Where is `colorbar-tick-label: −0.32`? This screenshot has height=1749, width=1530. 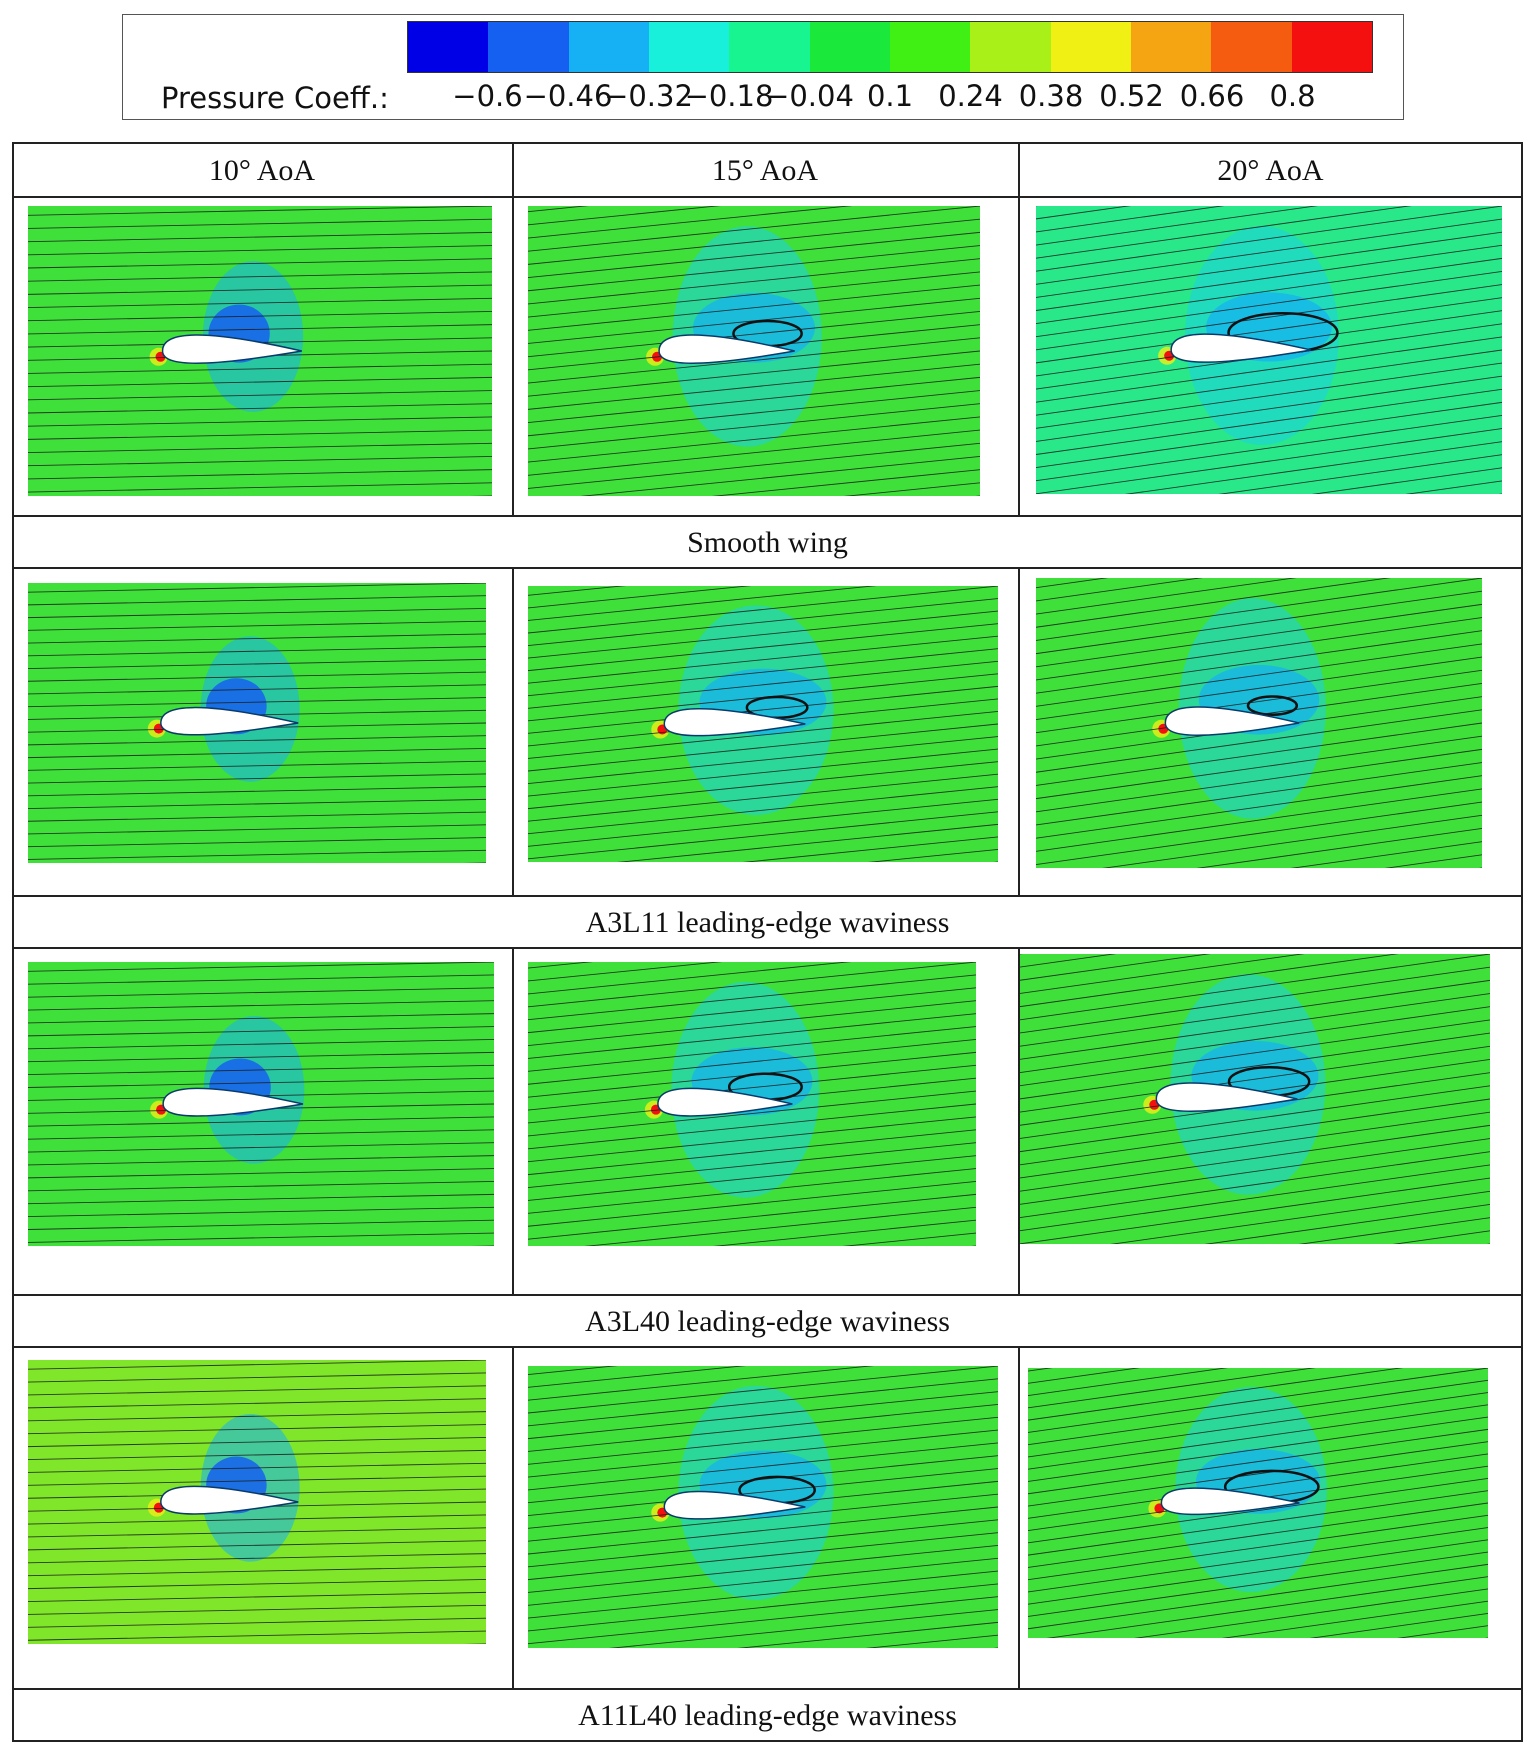
colorbar-tick-label: −0.32 is located at coordinates (648, 96).